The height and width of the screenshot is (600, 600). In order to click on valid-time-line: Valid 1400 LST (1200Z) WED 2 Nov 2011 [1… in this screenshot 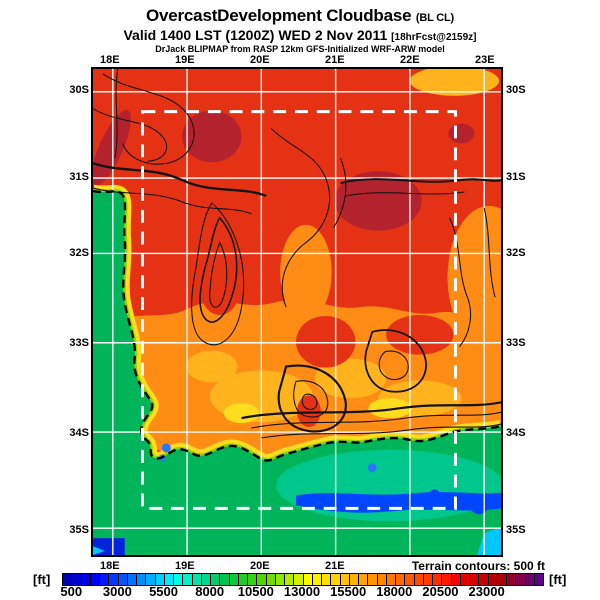, I will do `click(300, 35)`.